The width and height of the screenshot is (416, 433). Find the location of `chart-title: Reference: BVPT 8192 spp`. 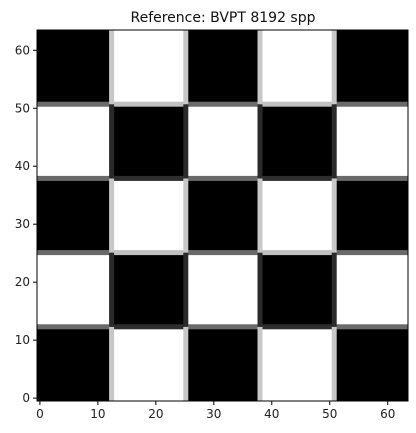

chart-title: Reference: BVPT 8192 spp is located at coordinates (222, 18).